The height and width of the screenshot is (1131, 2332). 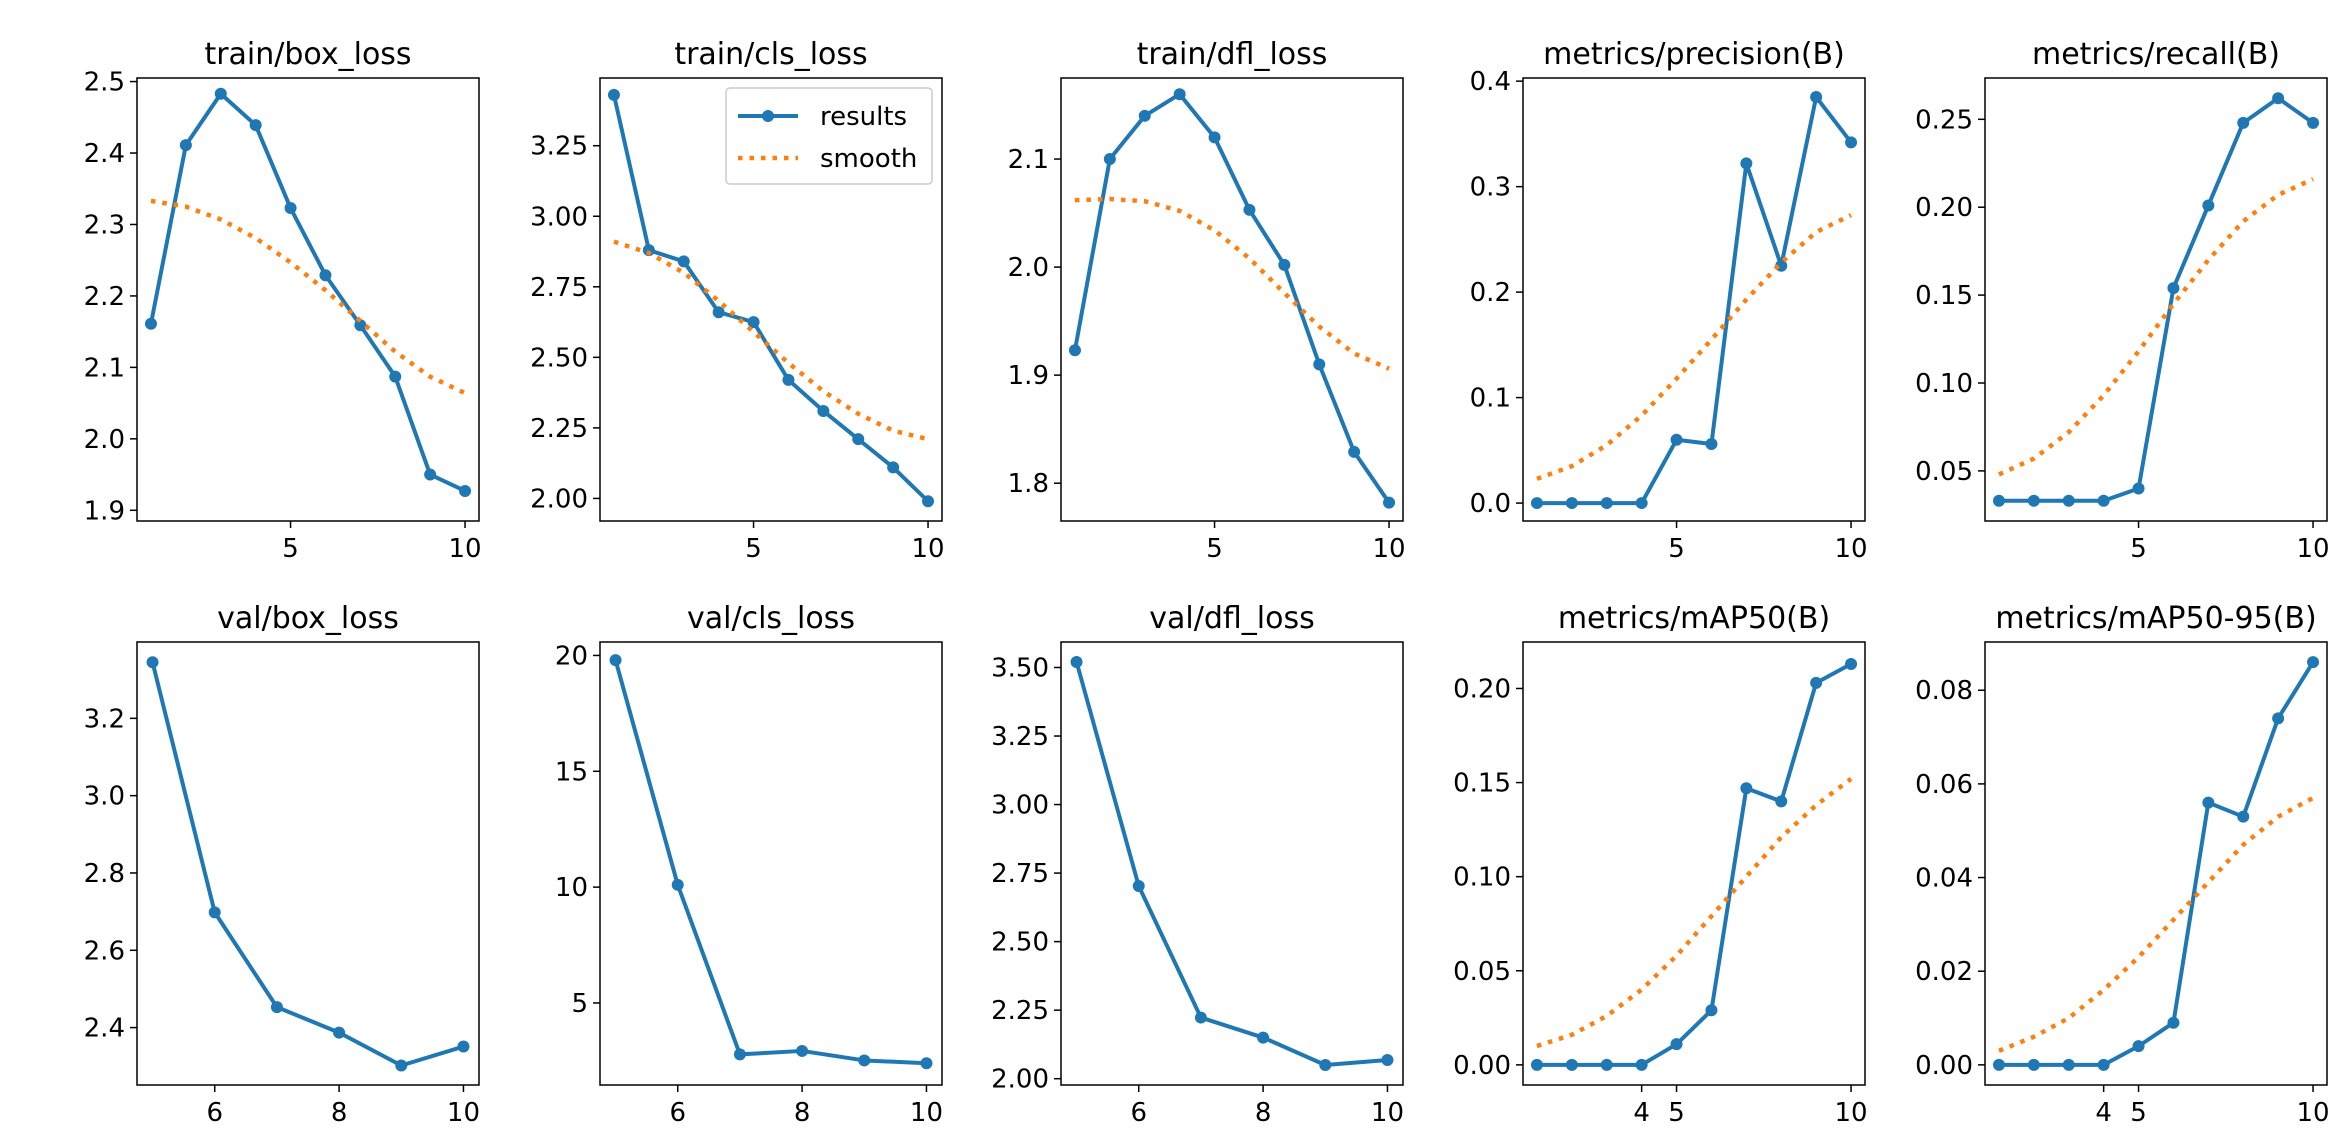 I want to click on chart-panel: metrics/precision(B) 0.0 0.1 0.2 0.3 0.4 5 10, so click(x=1669, y=300).